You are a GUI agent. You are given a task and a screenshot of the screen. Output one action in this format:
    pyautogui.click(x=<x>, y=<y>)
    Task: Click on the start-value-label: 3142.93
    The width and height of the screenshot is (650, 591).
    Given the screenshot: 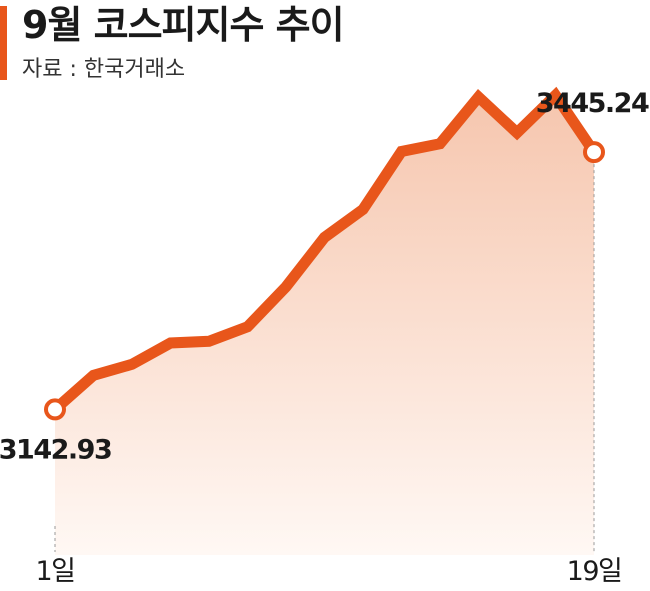 What is the action you would take?
    pyautogui.click(x=55, y=449)
    